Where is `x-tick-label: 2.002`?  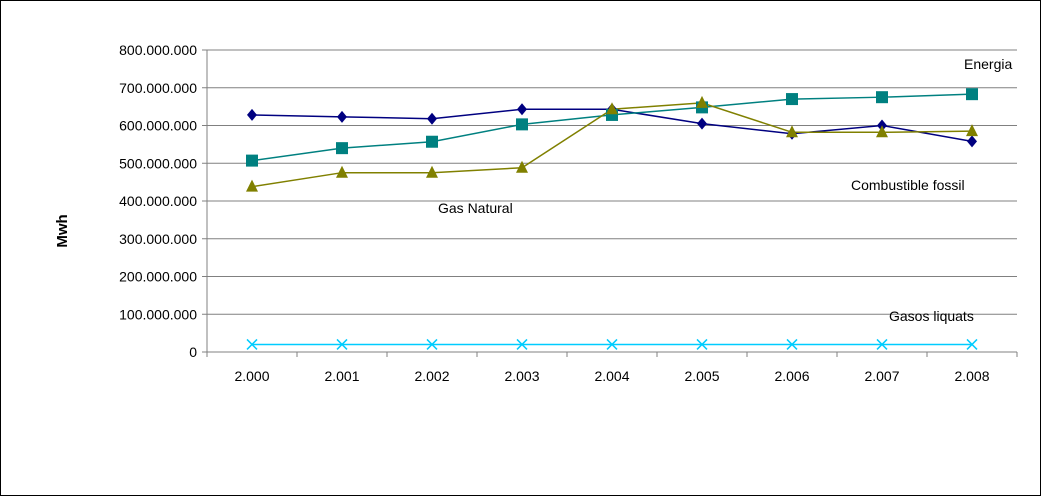
x-tick-label: 2.002 is located at coordinates (431, 376).